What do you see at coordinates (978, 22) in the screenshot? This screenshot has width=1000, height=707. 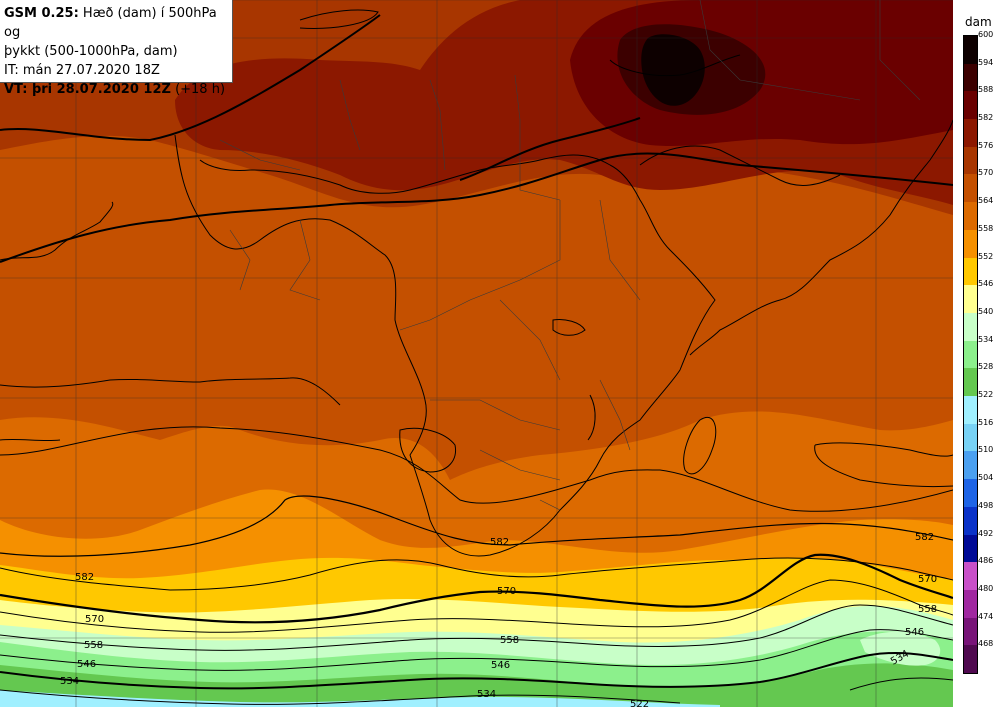 I see `scale-unit: dam` at bounding box center [978, 22].